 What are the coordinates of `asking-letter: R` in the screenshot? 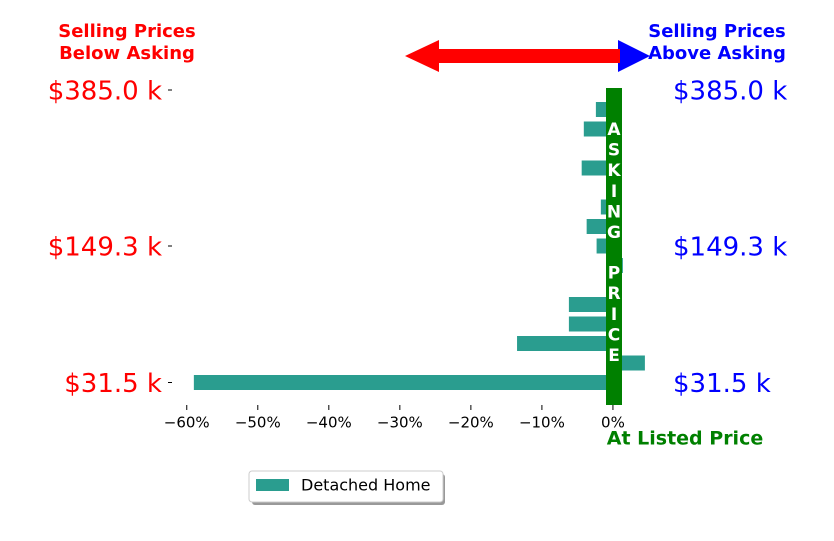 It's located at (613, 294).